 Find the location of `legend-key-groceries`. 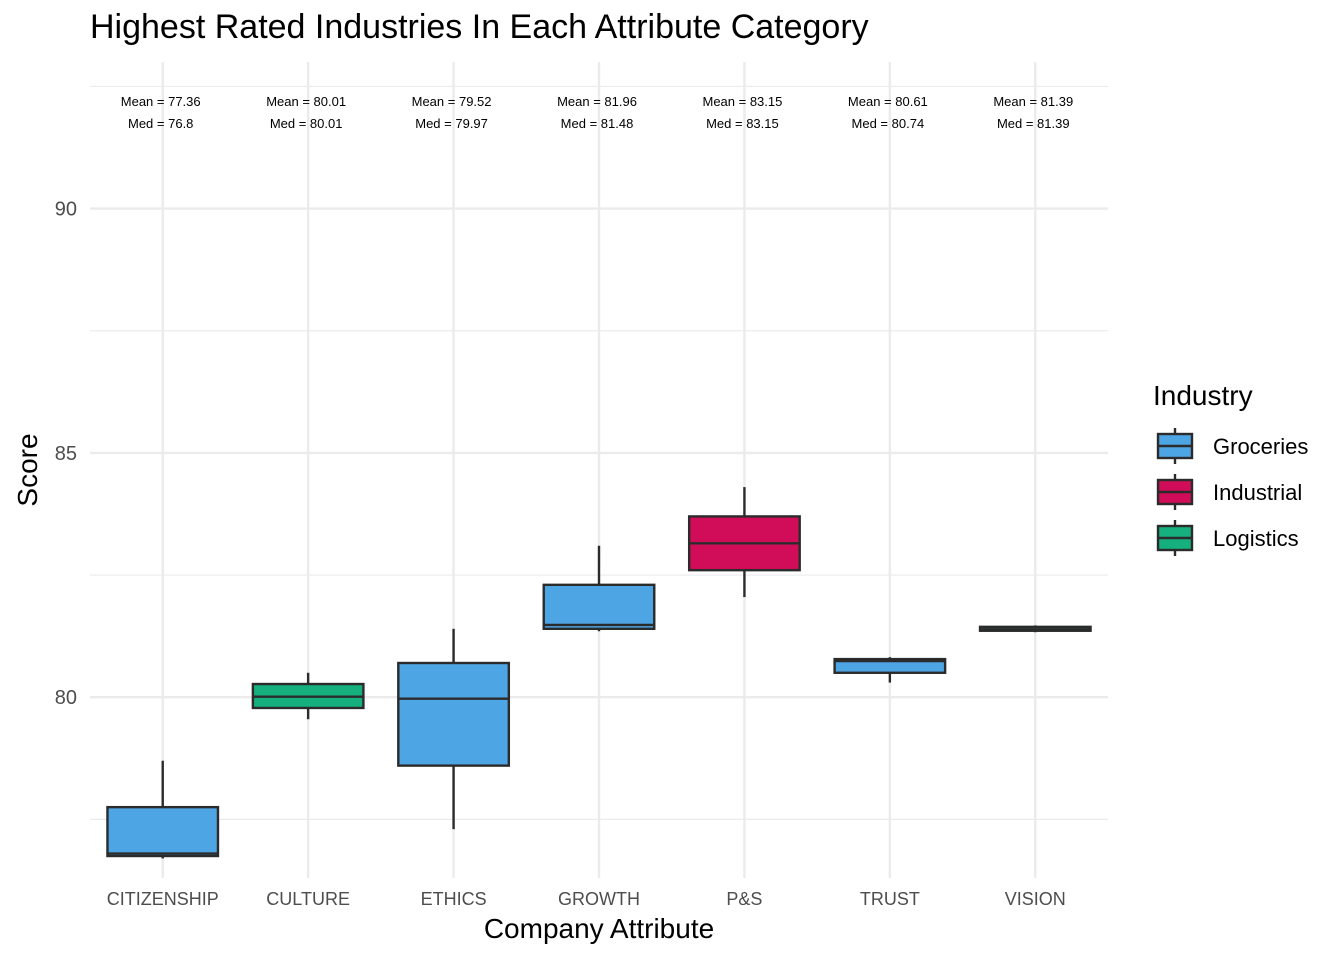

legend-key-groceries is located at coordinates (1175, 446).